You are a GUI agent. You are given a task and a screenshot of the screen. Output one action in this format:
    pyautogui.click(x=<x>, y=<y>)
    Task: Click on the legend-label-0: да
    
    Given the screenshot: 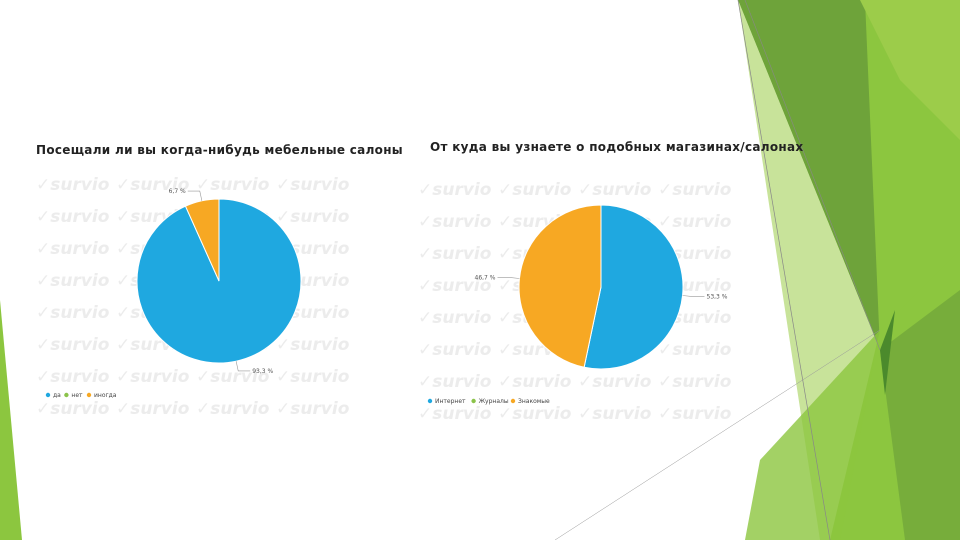 What is the action you would take?
    pyautogui.click(x=57, y=395)
    